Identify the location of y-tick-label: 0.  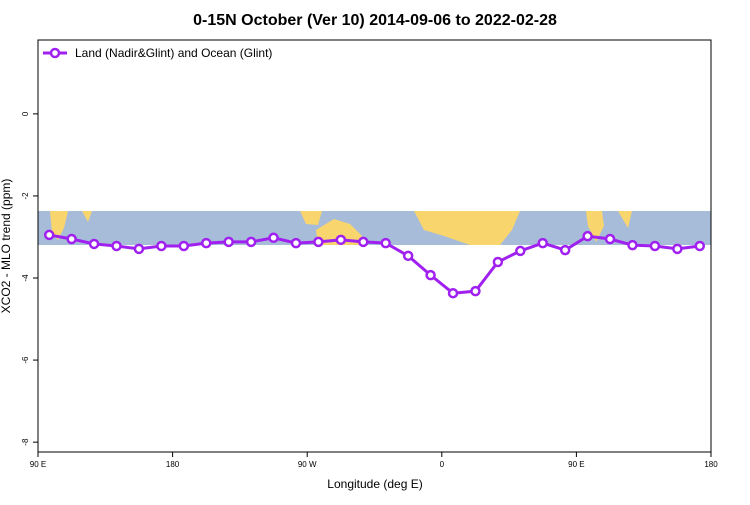
(25, 113).